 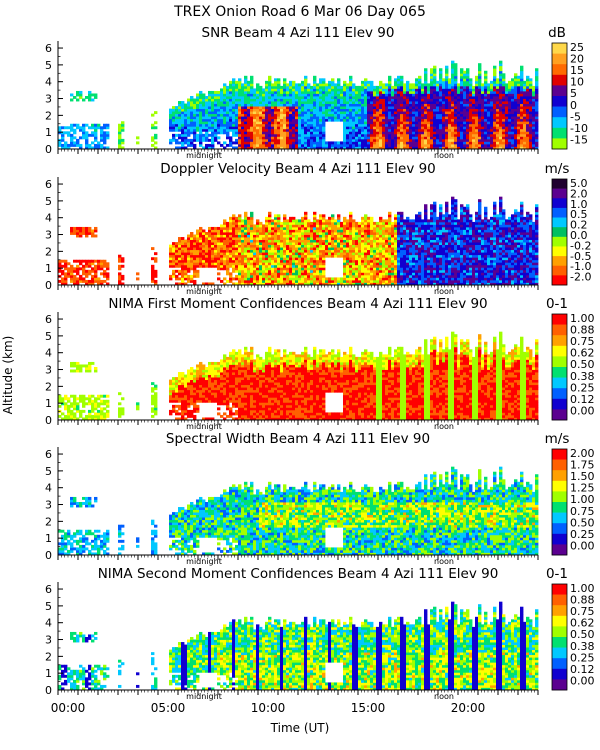 What do you see at coordinates (559, 48) in the screenshot?
I see `colorbar-swatch` at bounding box center [559, 48].